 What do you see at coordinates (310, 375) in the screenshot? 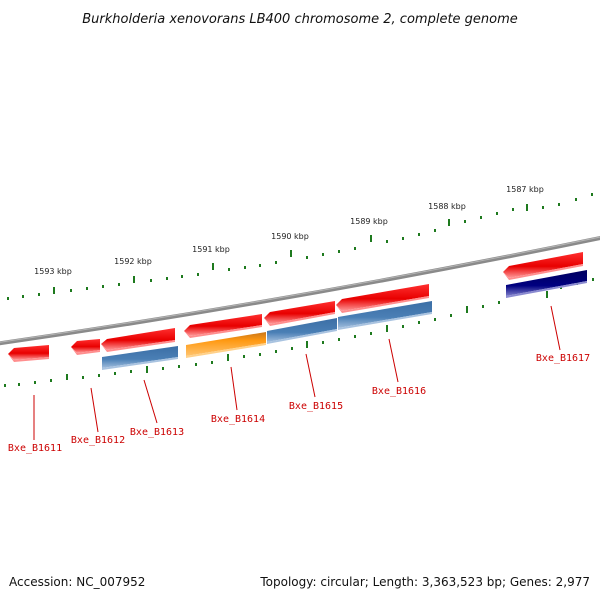
I see `leader-line-bxe-b1615` at bounding box center [310, 375].